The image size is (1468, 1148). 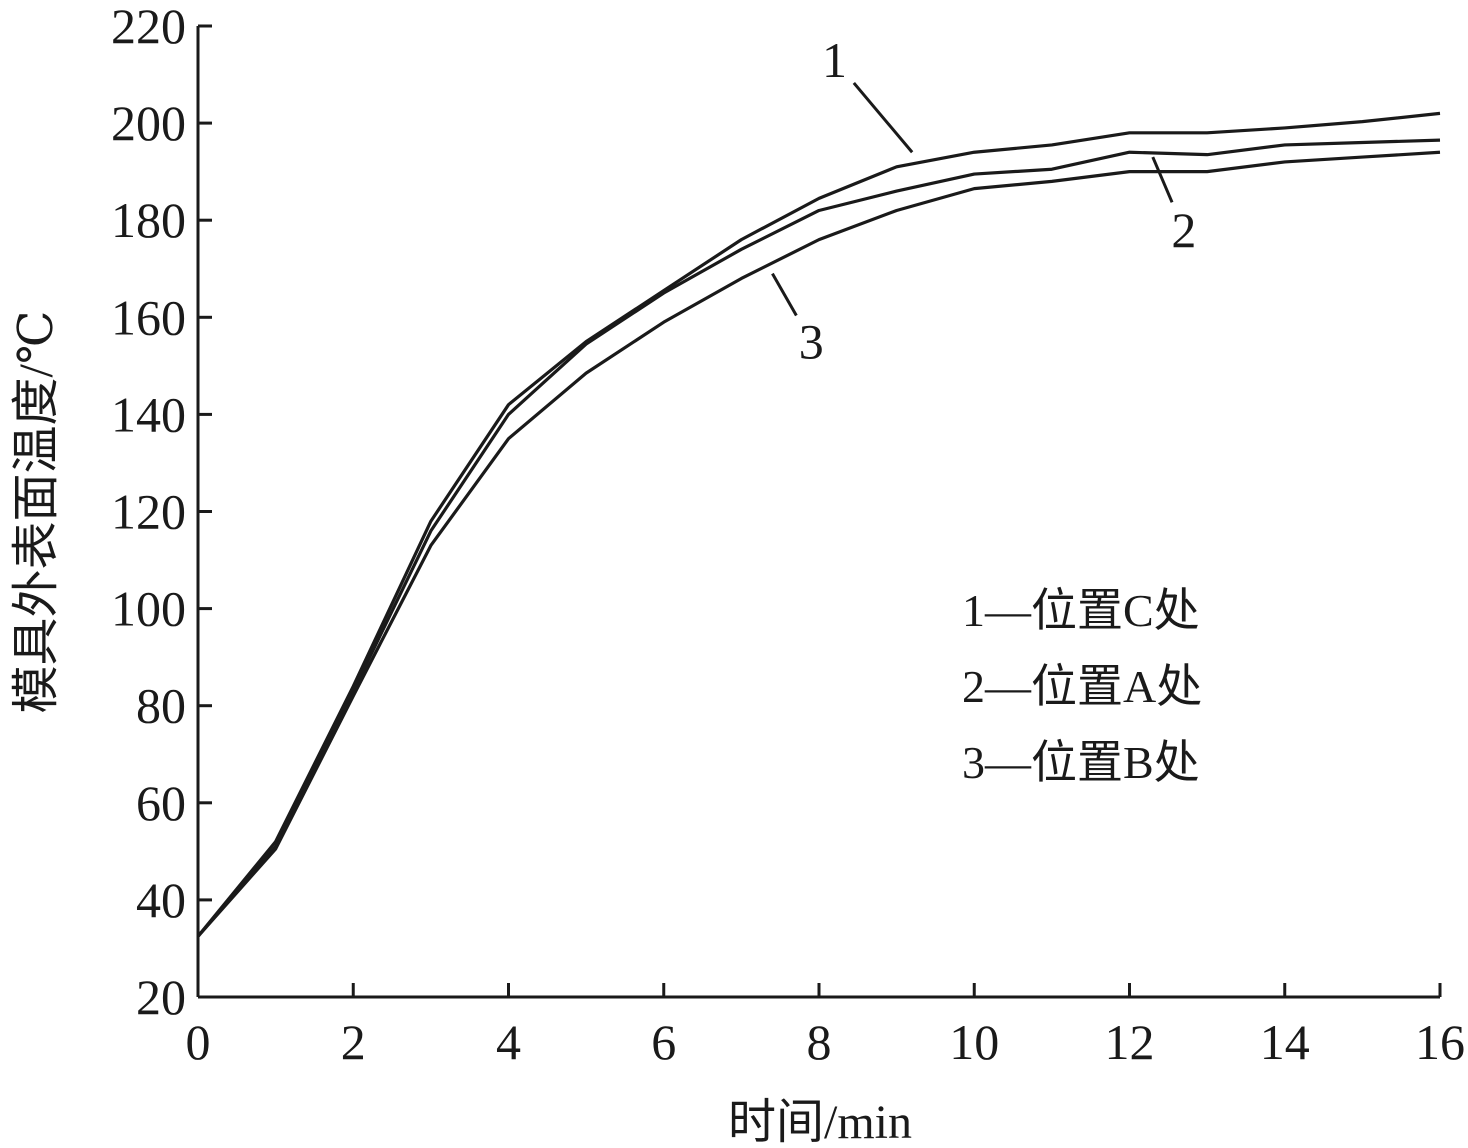 I want to click on x-tick-label: 4, so click(x=508, y=1042).